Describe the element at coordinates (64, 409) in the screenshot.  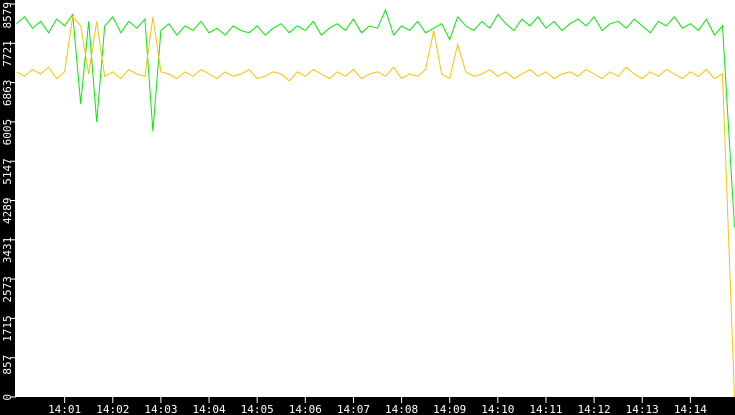
I see `x-tick-label: 14:01` at that location.